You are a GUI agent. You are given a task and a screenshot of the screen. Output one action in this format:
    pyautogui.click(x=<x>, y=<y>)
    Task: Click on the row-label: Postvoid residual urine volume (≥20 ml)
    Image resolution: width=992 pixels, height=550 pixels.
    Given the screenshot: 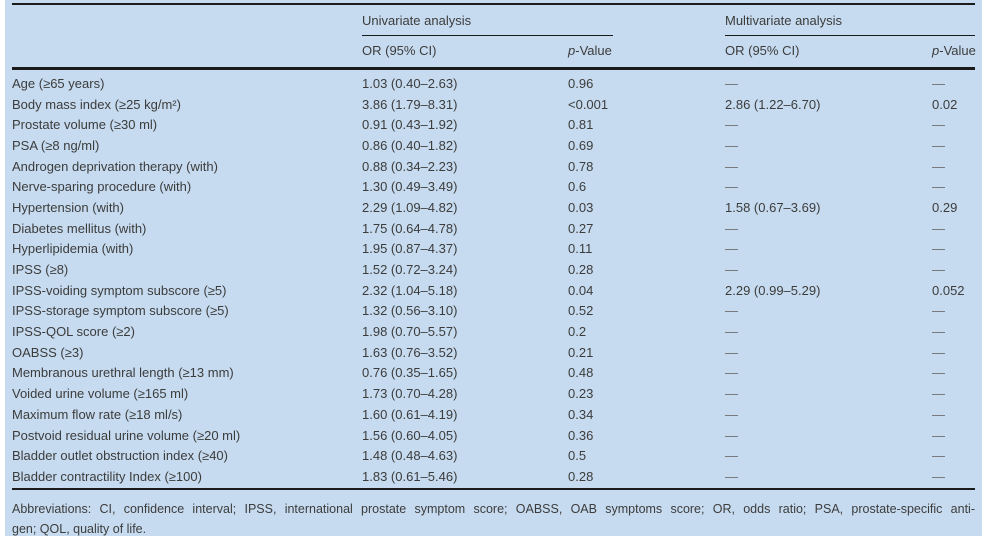 What is the action you would take?
    pyautogui.click(x=126, y=435)
    